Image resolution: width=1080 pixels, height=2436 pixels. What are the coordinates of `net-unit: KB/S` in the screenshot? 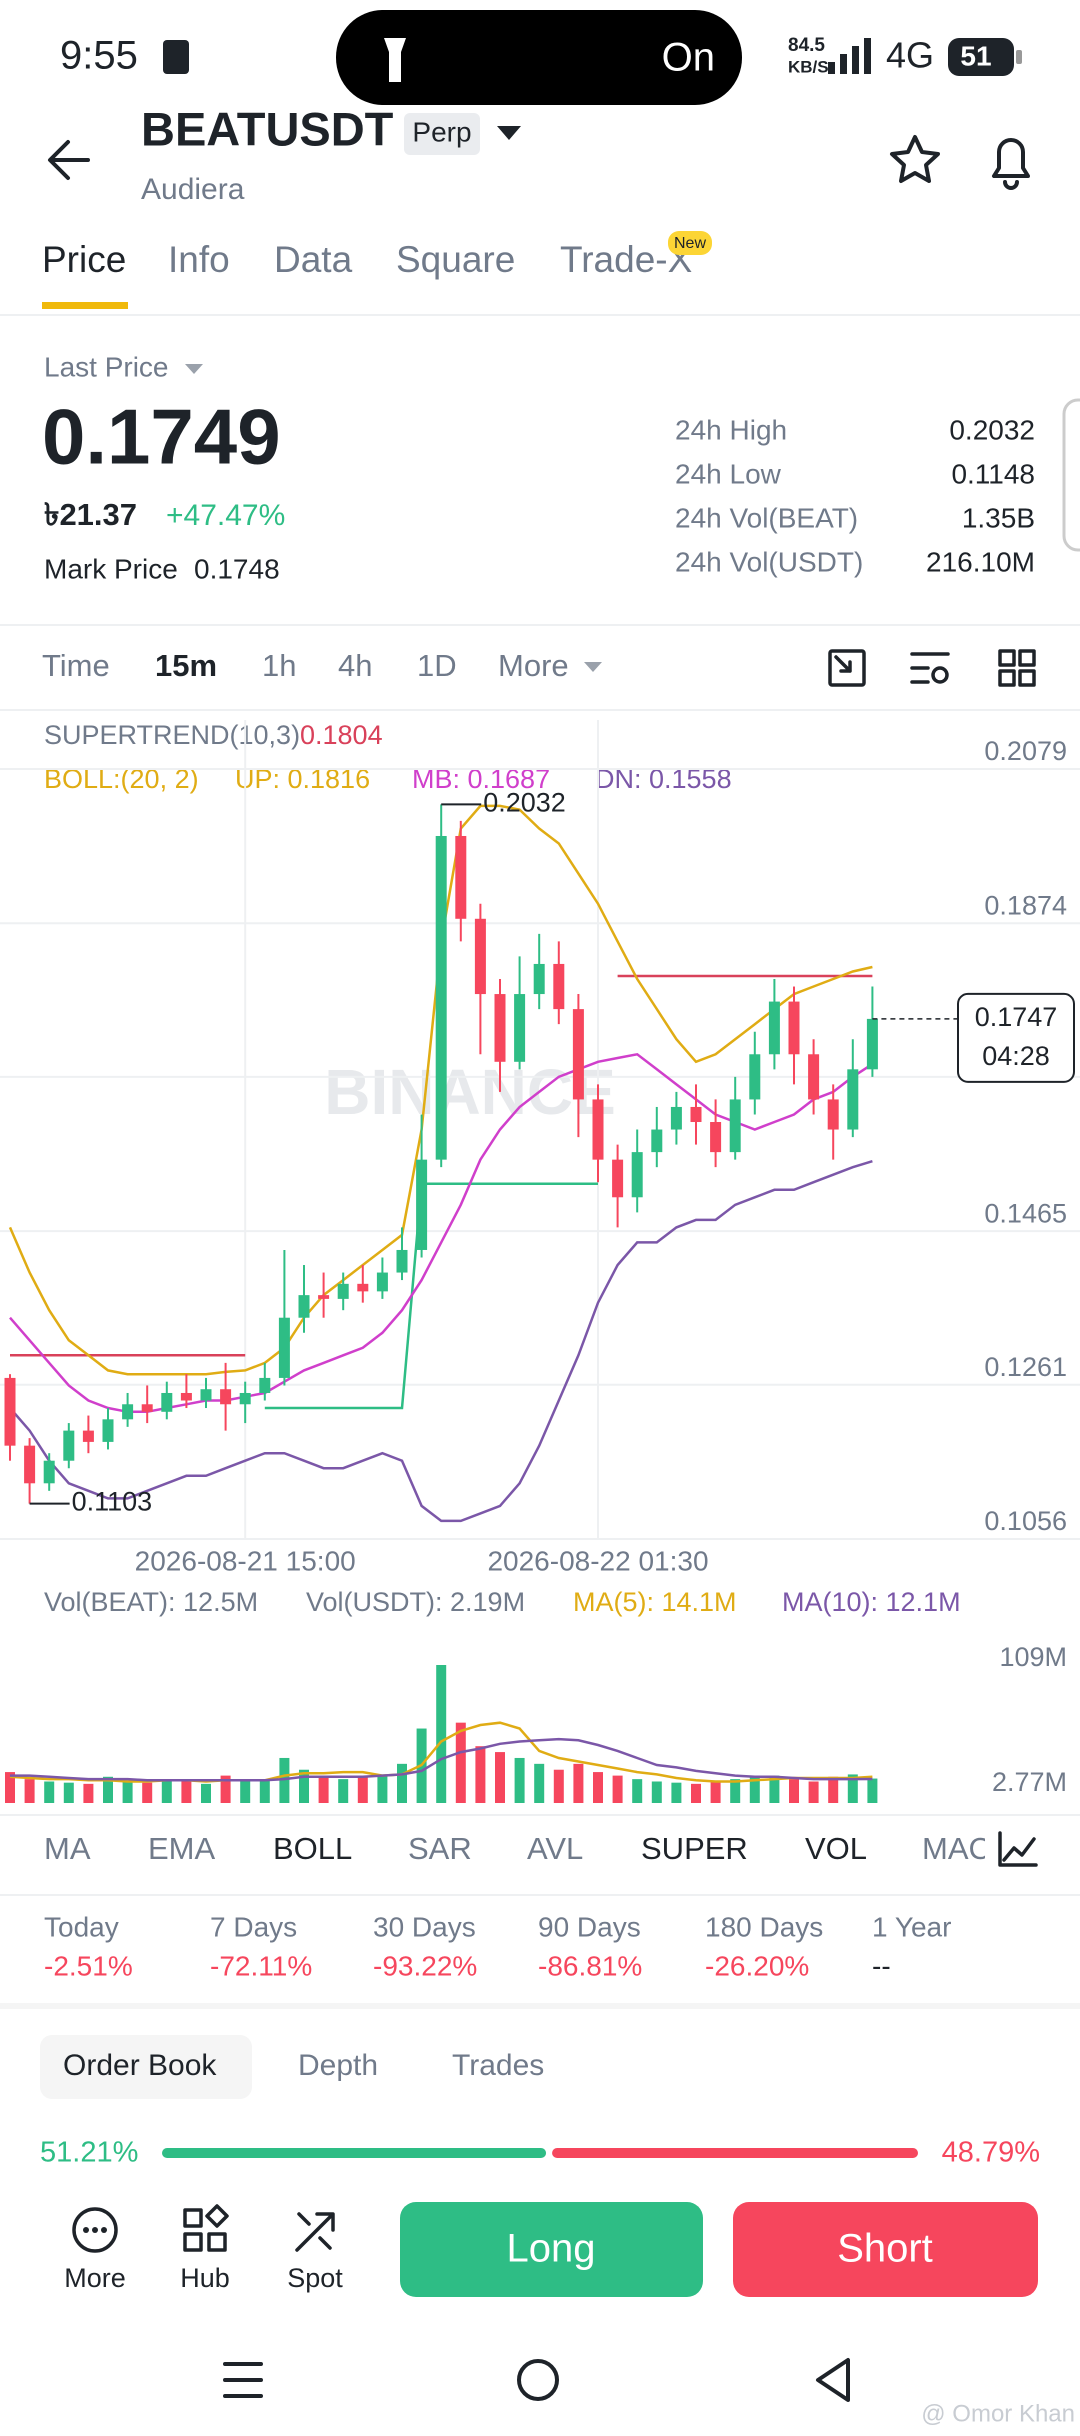 It's located at (808, 66).